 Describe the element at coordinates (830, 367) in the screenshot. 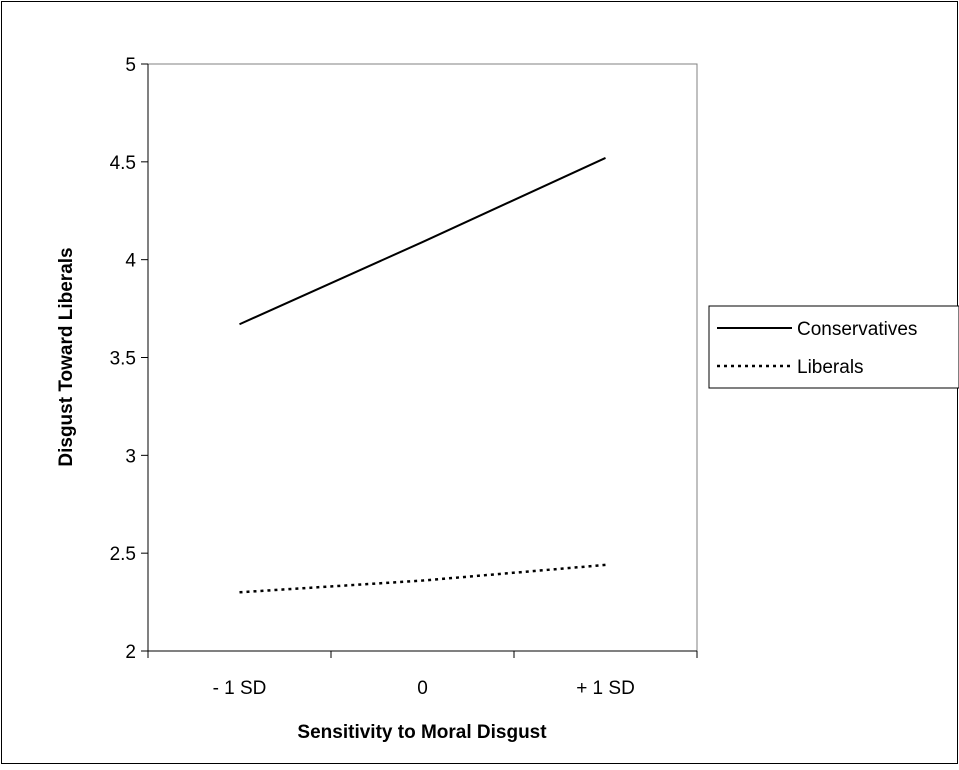

I see `legend-label-liberals: Liberals` at that location.